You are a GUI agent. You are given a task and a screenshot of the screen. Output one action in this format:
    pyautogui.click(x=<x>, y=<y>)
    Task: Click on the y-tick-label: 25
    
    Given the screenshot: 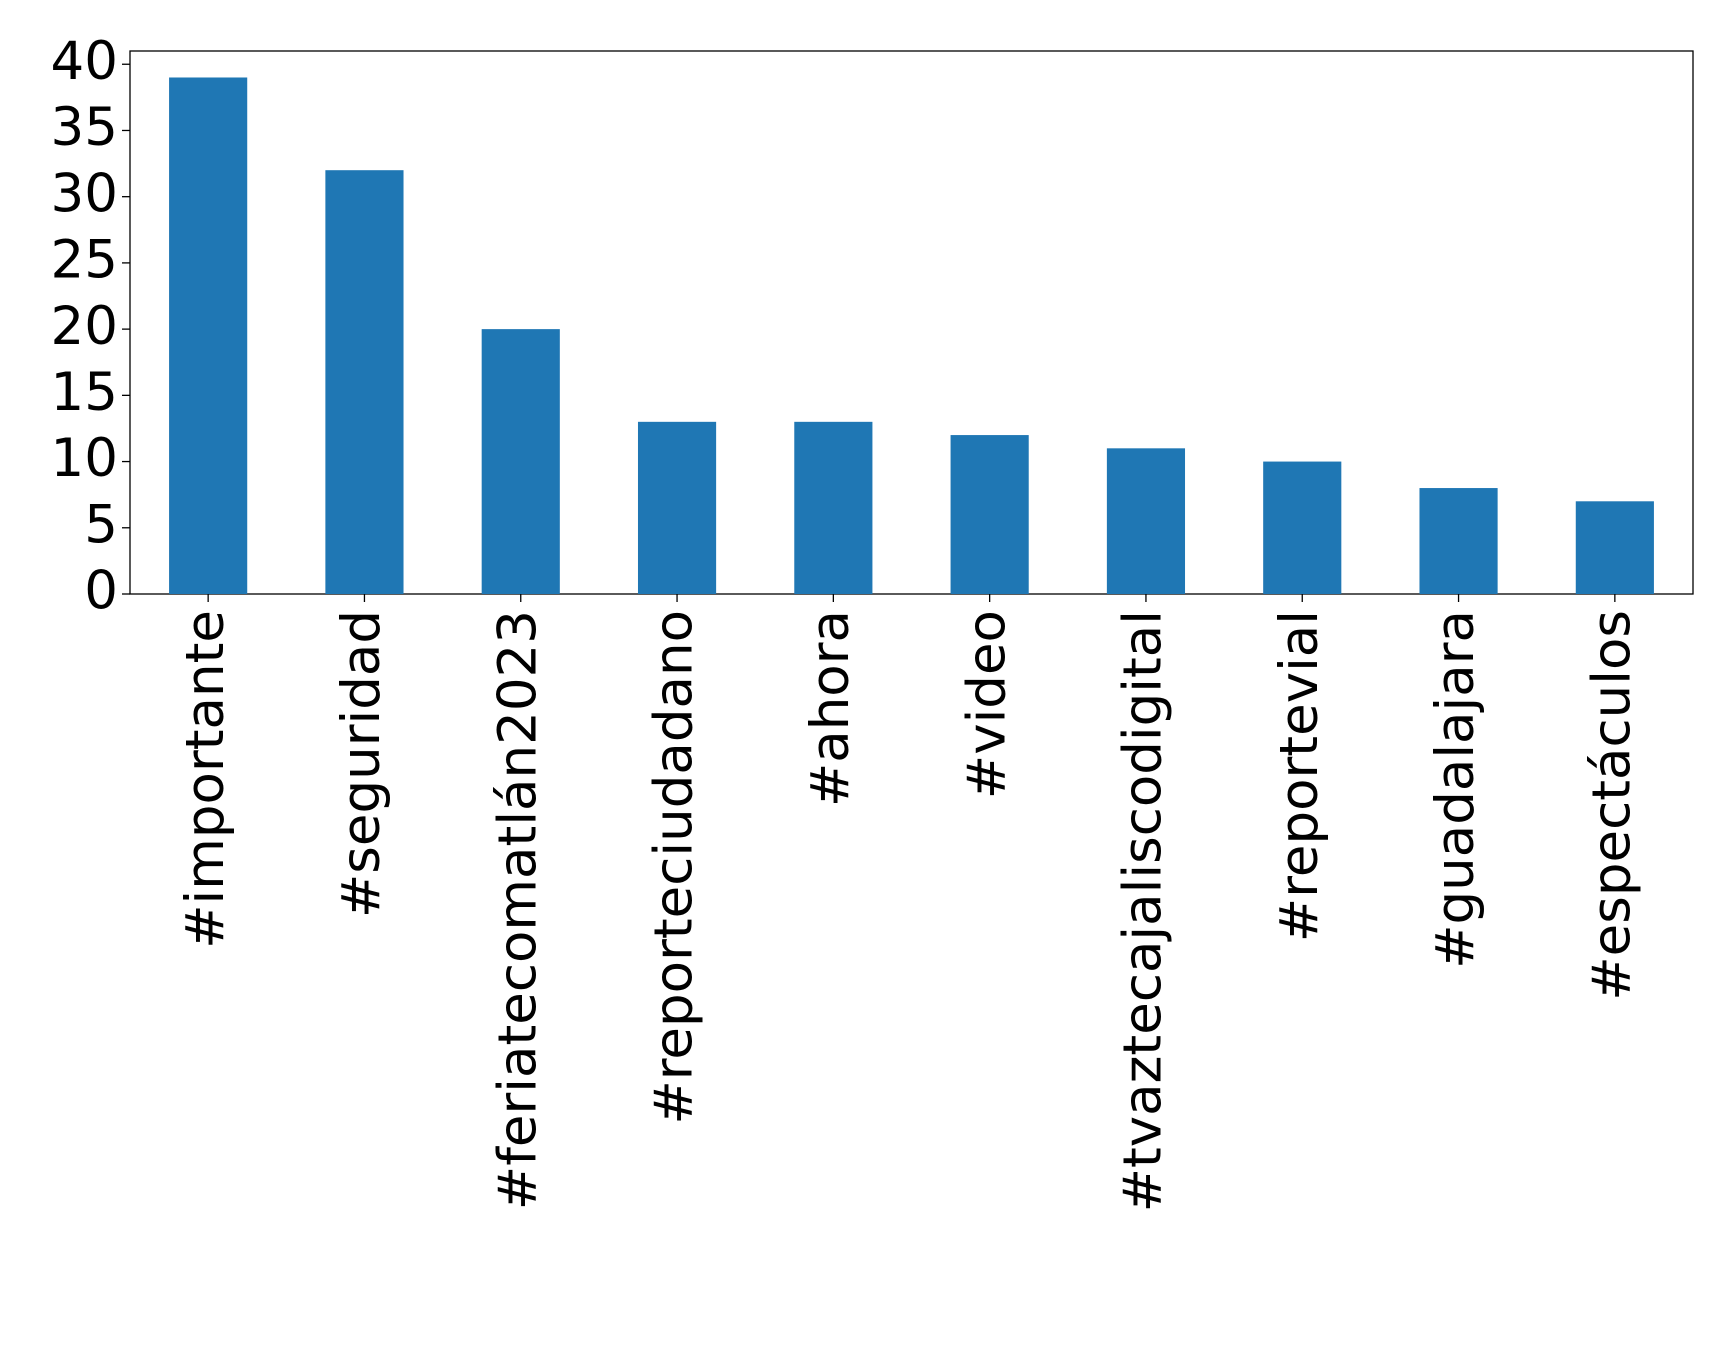 What is the action you would take?
    pyautogui.click(x=84, y=260)
    